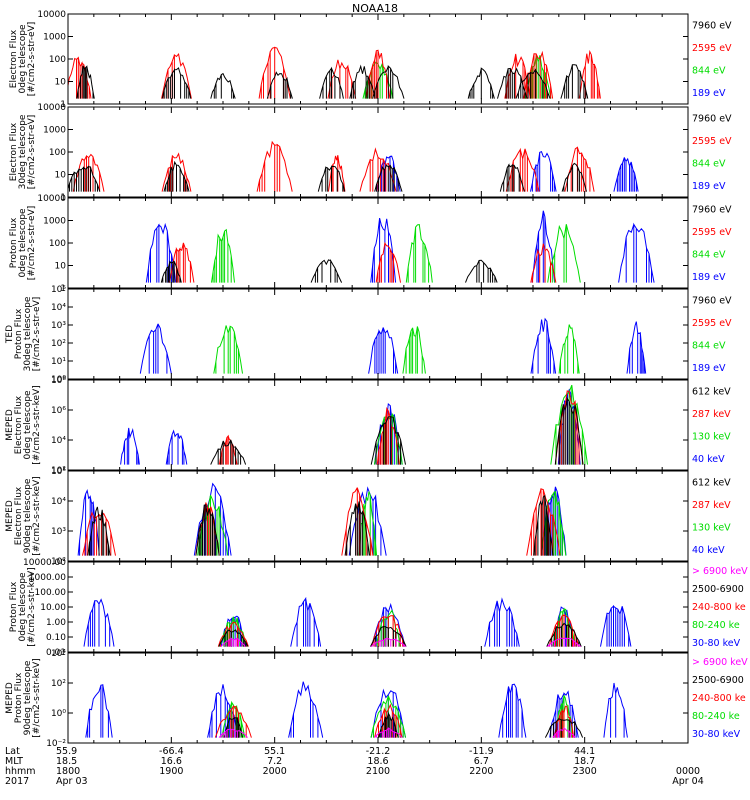 This screenshot has height=800, width=750. What do you see at coordinates (56, 653) in the screenshot?
I see `y-tick-label: 0.01` at bounding box center [56, 653].